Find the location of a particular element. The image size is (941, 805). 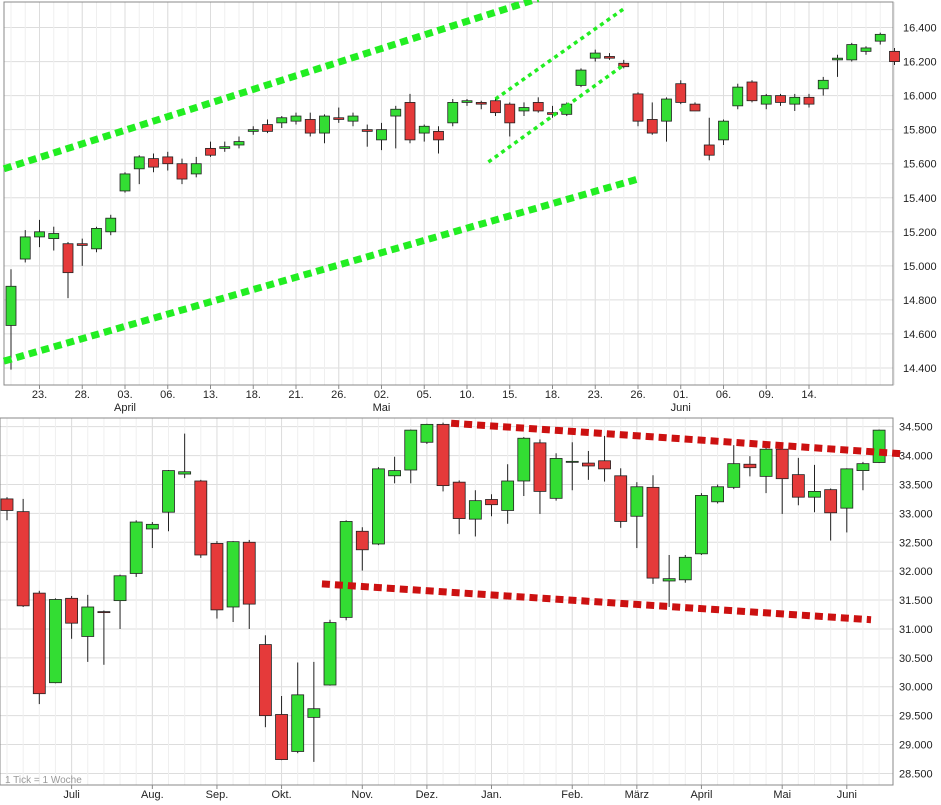

daily-month-label: April is located at coordinates (125, 408).